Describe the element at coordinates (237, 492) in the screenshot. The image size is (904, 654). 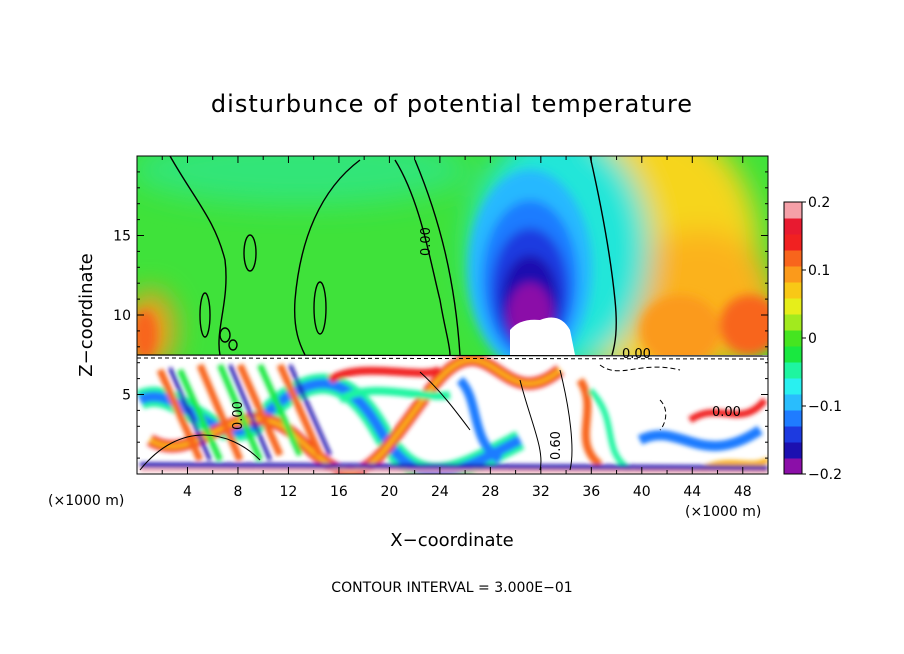
I see `x-tick-label: 8` at that location.